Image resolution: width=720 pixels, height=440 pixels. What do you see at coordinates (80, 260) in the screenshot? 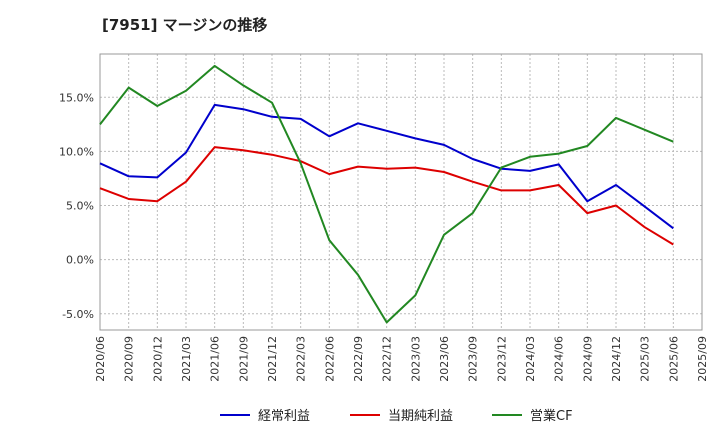
I see `y-tick-label: 0.0%` at bounding box center [80, 260].